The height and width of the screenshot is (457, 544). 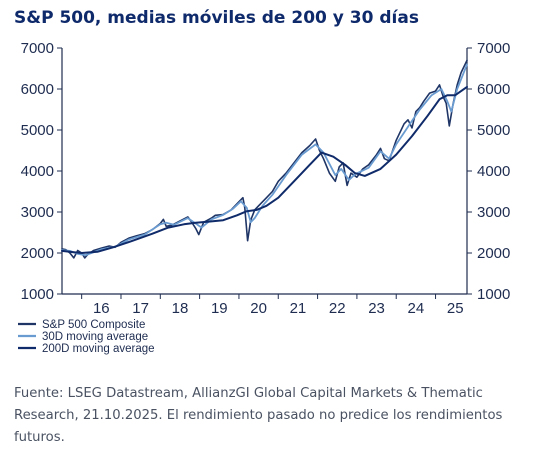 What do you see at coordinates (493, 130) in the screenshot?
I see `y-tick-label-right: 5000` at bounding box center [493, 130].